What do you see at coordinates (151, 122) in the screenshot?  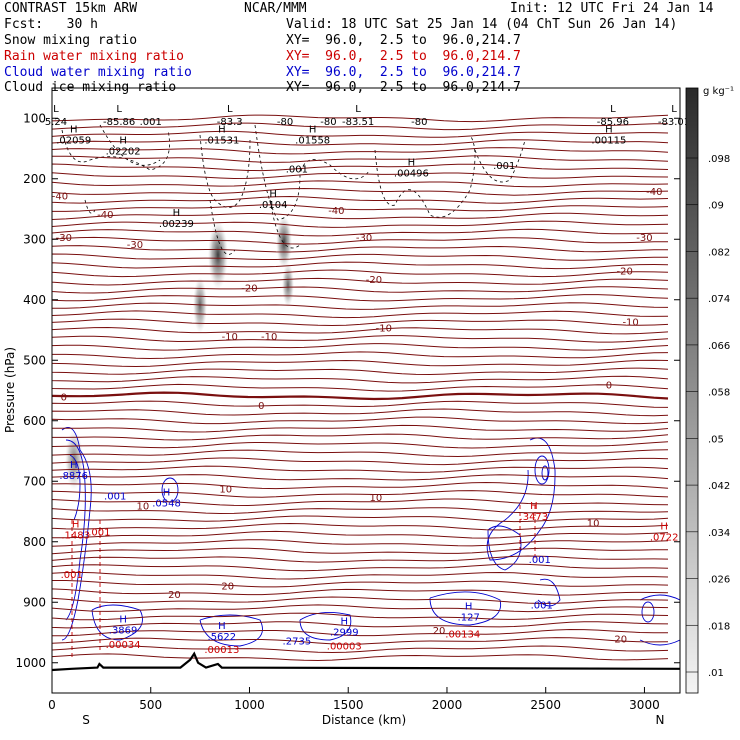 I see `top-value-label: .001` at bounding box center [151, 122].